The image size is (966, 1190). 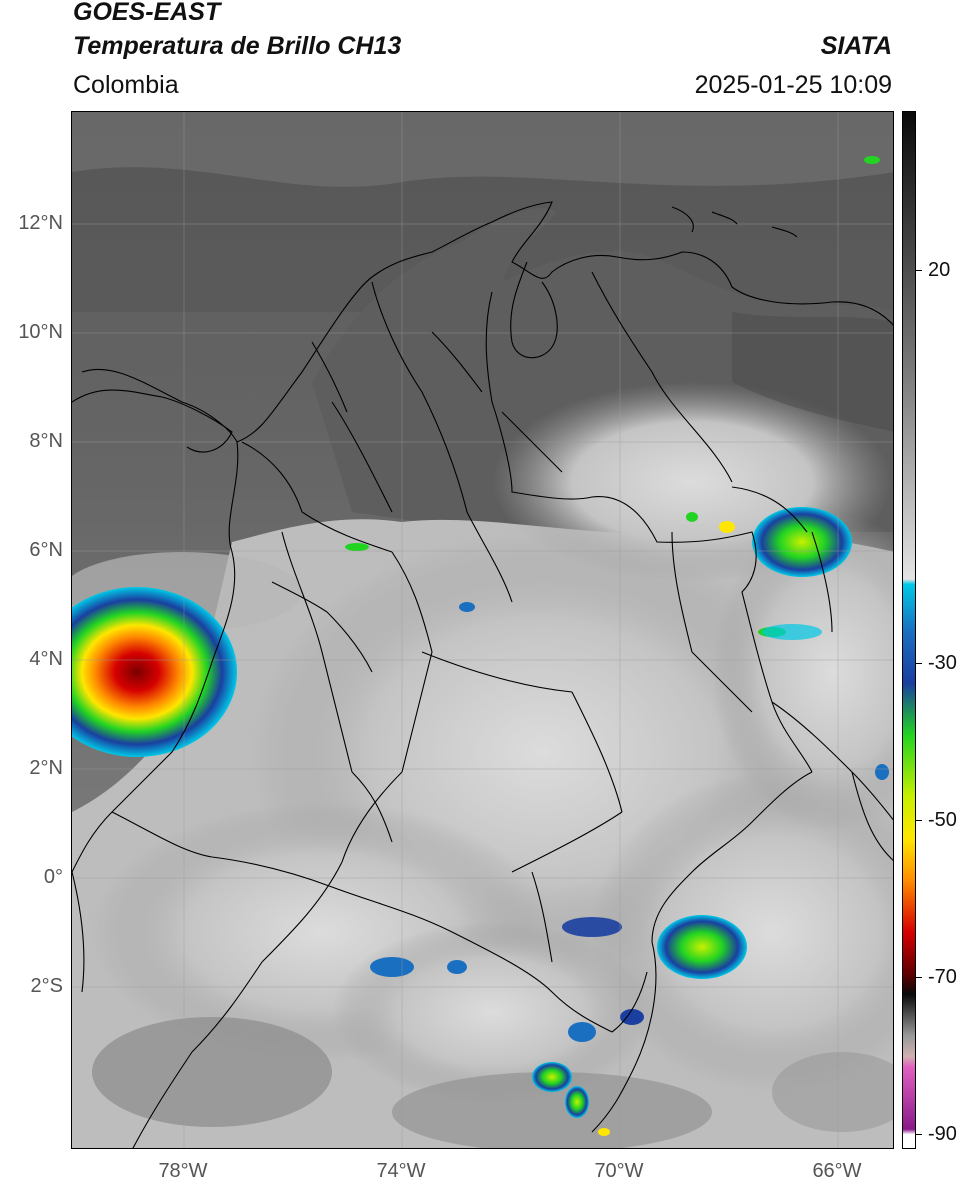 What do you see at coordinates (46, 550) in the screenshot?
I see `lat-label: 6°N` at bounding box center [46, 550].